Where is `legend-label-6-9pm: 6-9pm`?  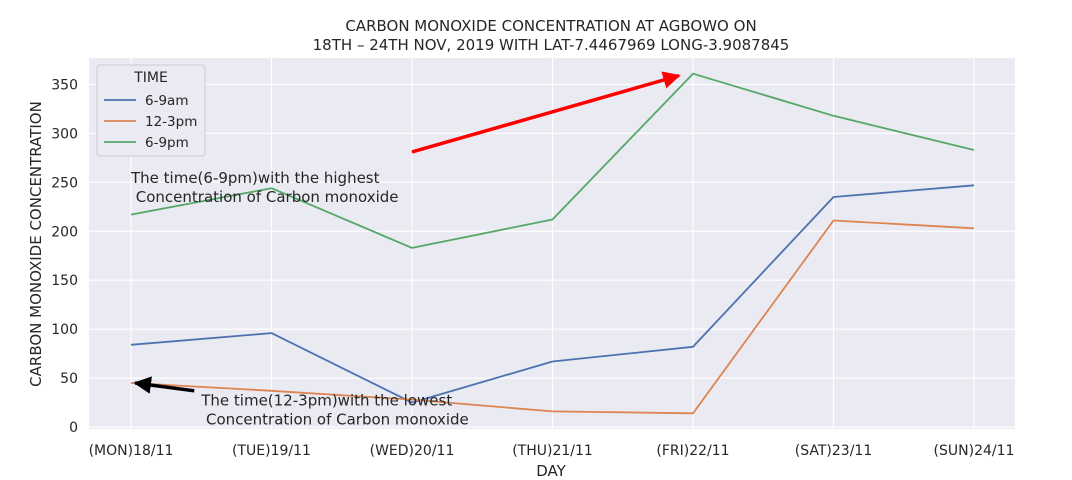
legend-label-6-9pm: 6-9pm is located at coordinates (167, 143).